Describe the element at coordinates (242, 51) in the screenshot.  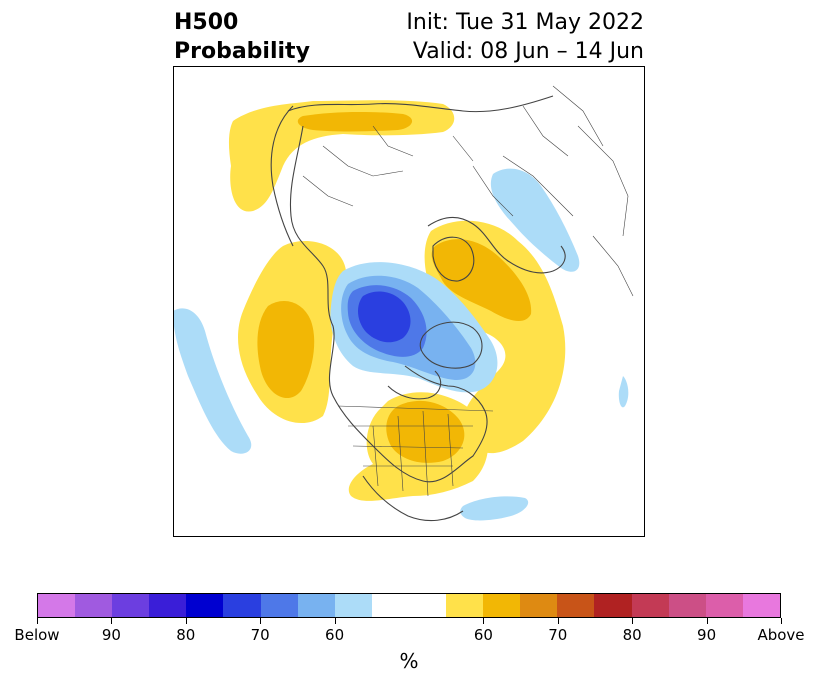
I see `title-probability: Probability` at that location.